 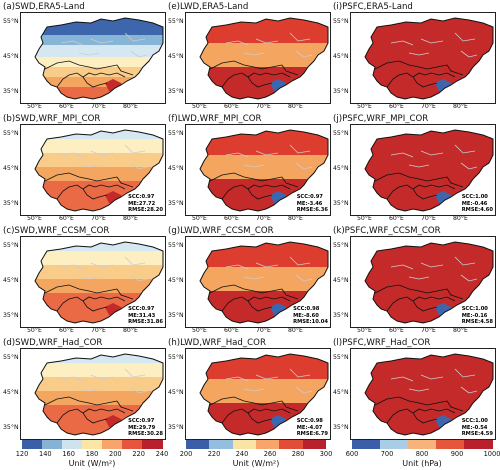 I want to click on stats-box: SCC:0.97 ME:27.72 RMSE:28.20, so click(x=145, y=204).